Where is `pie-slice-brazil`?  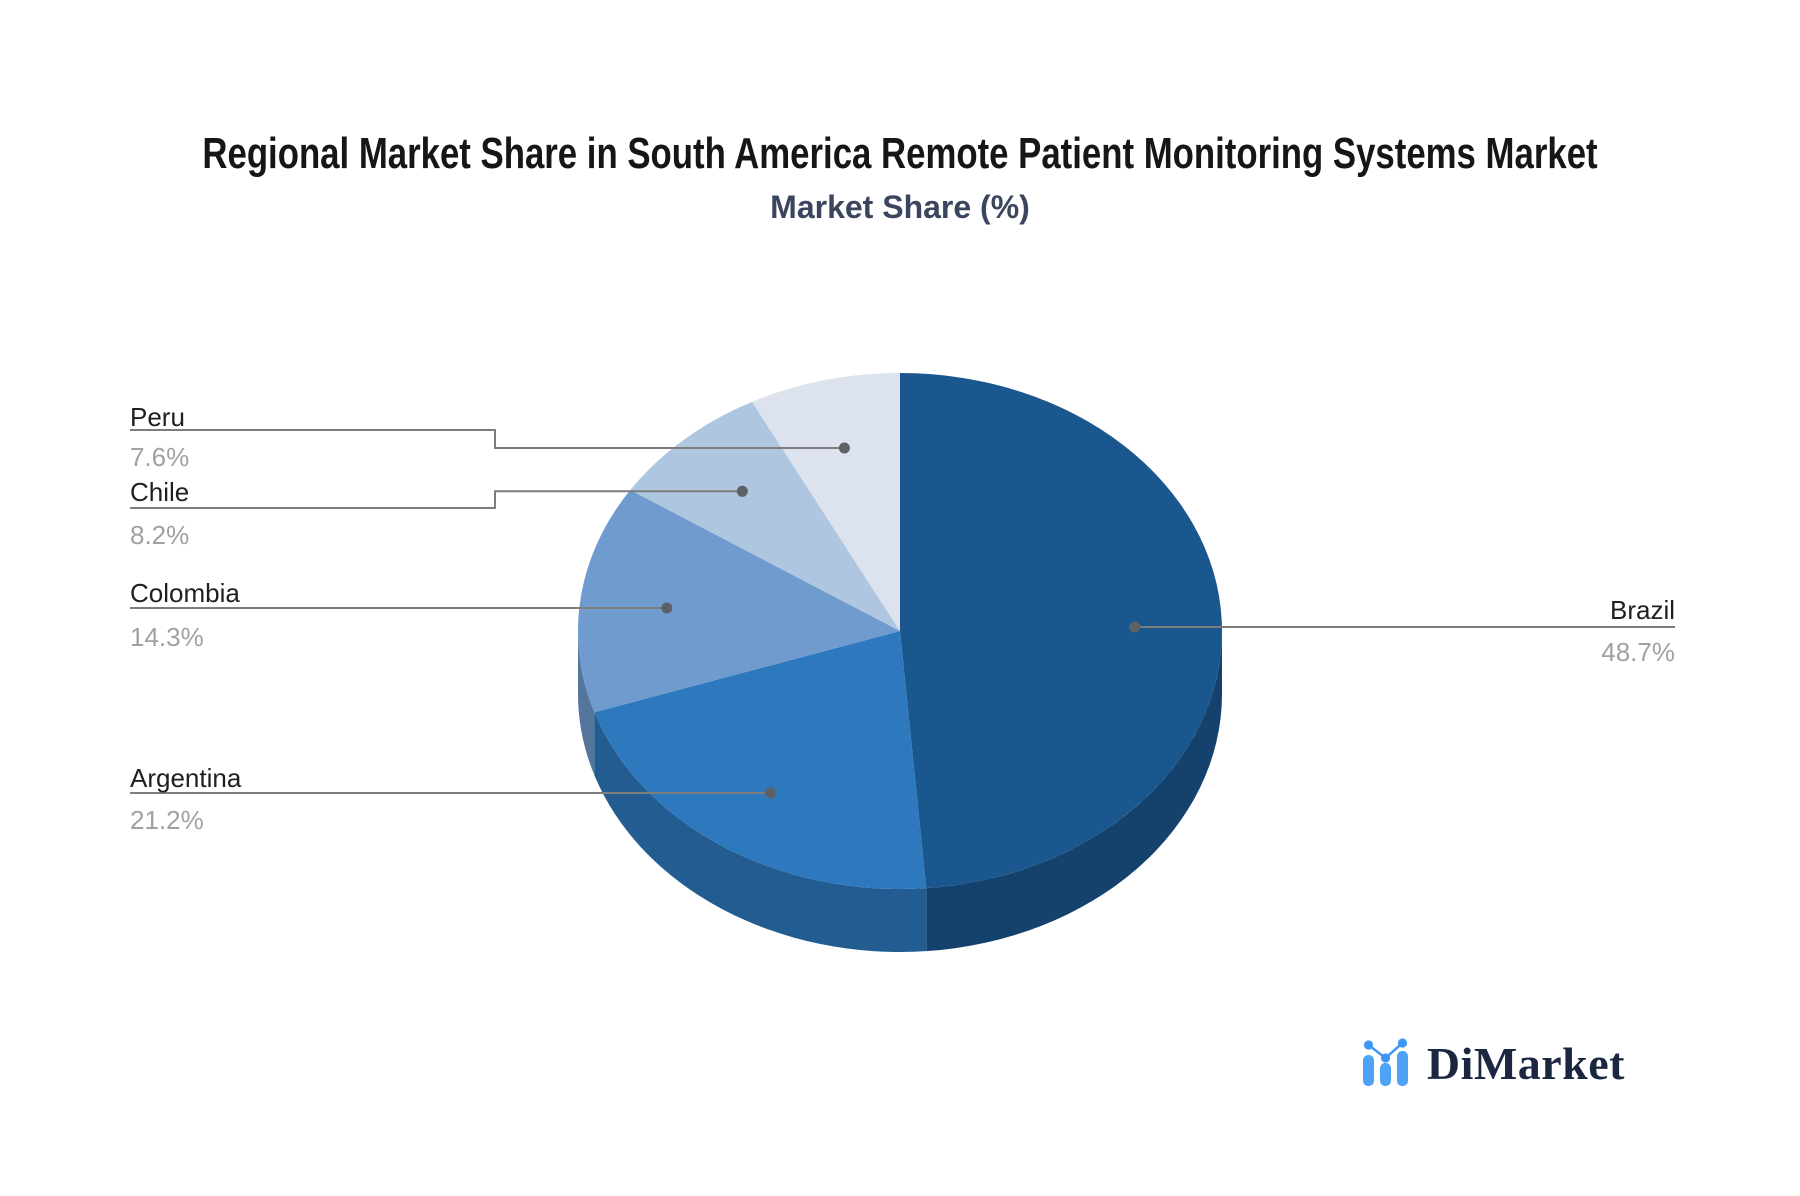 pie-slice-brazil is located at coordinates (1061, 631).